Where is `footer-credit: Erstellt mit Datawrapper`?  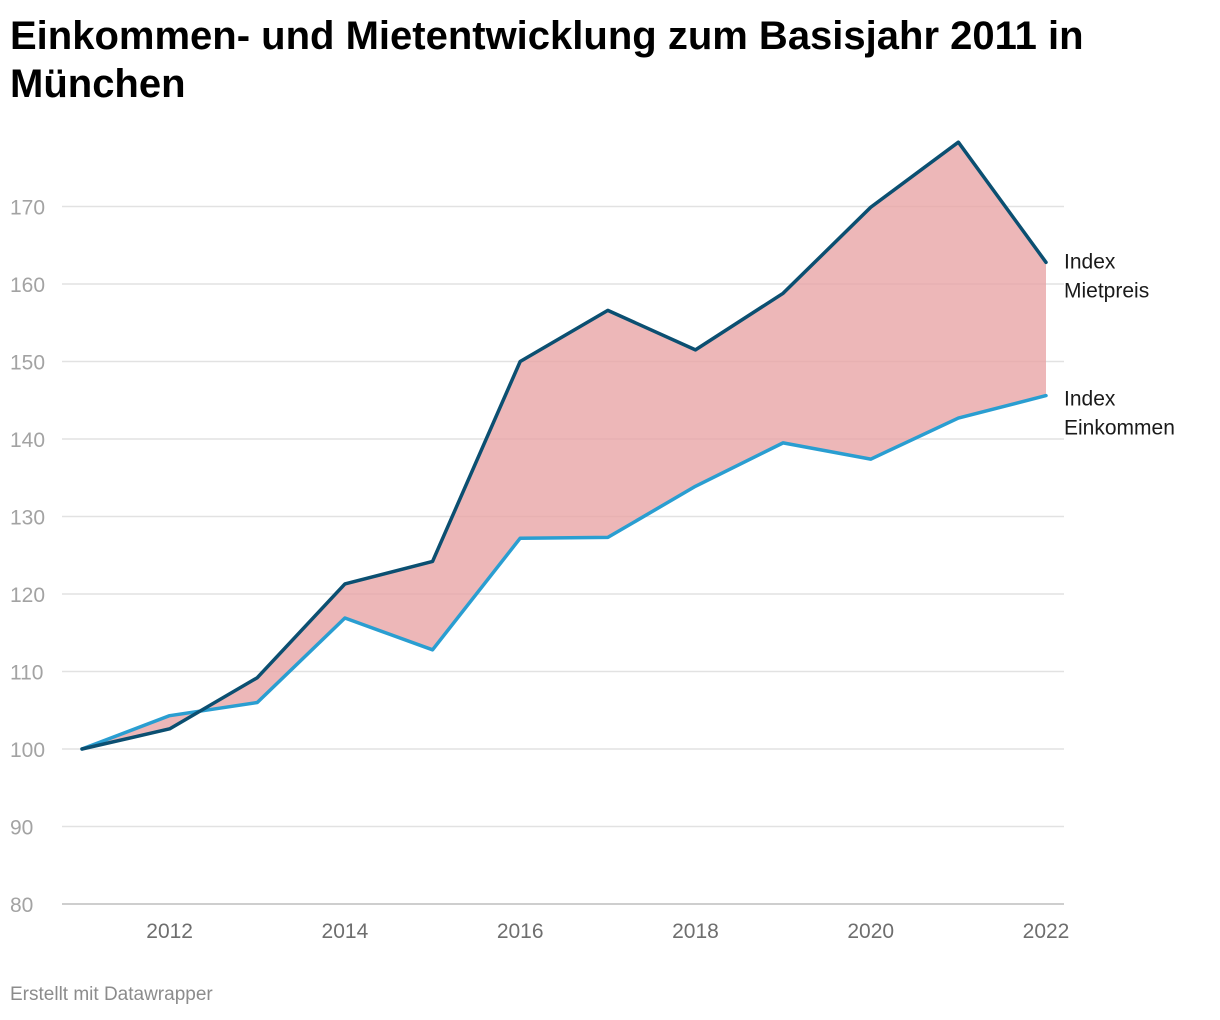
footer-credit: Erstellt mit Datawrapper is located at coordinates (111, 994).